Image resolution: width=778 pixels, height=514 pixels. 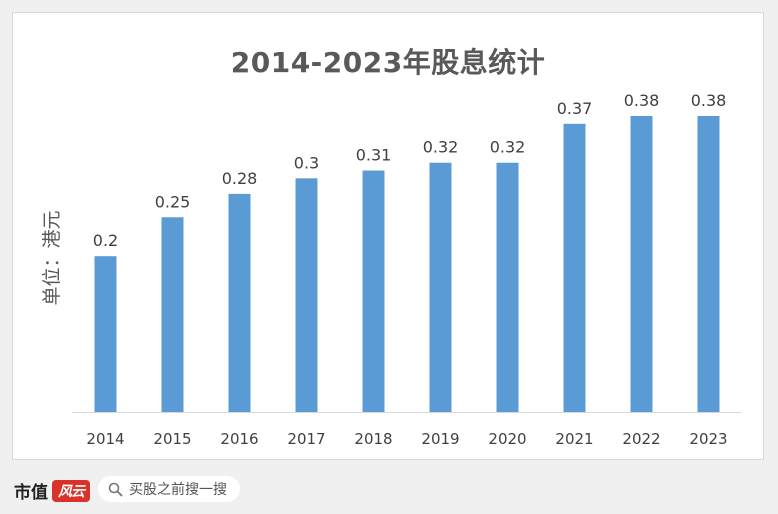 I want to click on value-label-2020: 0.32, so click(x=508, y=147).